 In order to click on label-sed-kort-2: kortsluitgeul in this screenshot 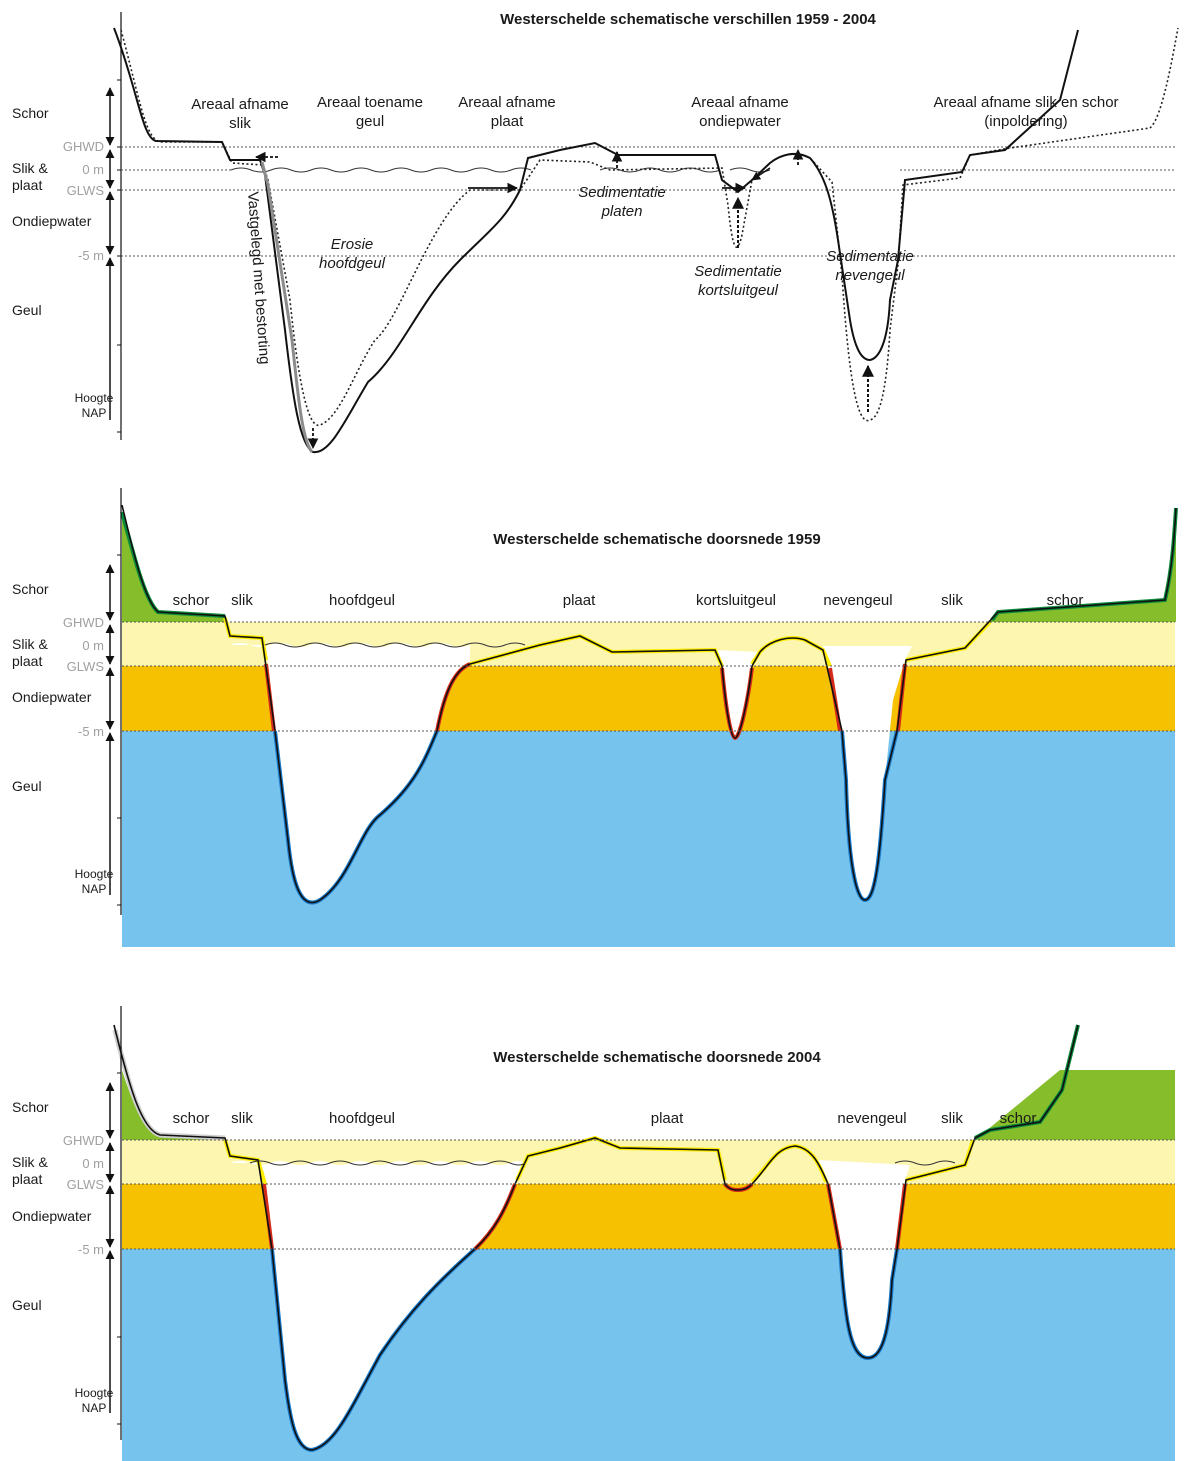, I will do `click(738, 290)`.